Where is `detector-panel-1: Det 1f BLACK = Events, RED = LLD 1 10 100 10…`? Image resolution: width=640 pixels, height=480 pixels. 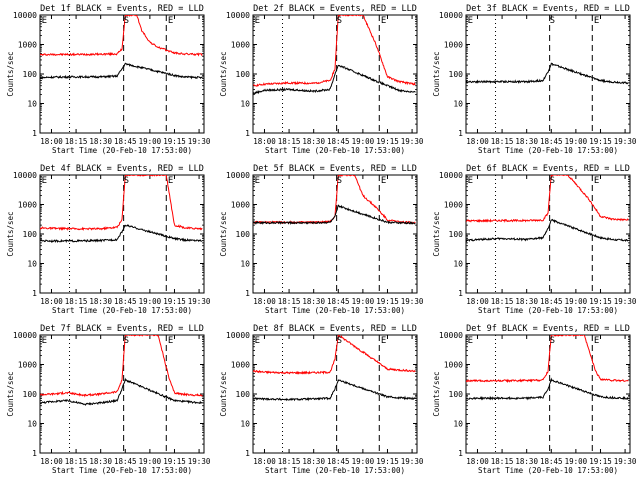
detector-panel-1: Det 1f BLACK = Events, RED = LLD 1 10 100 10… is located at coordinates (108, 79).